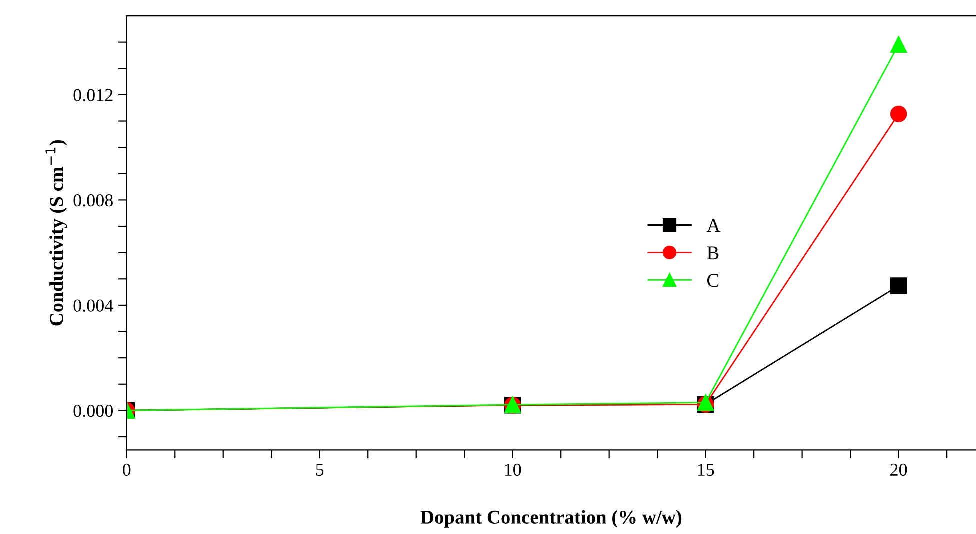 The image size is (976, 534). What do you see at coordinates (93, 95) in the screenshot?
I see `y-tick-label: 0.012` at bounding box center [93, 95].